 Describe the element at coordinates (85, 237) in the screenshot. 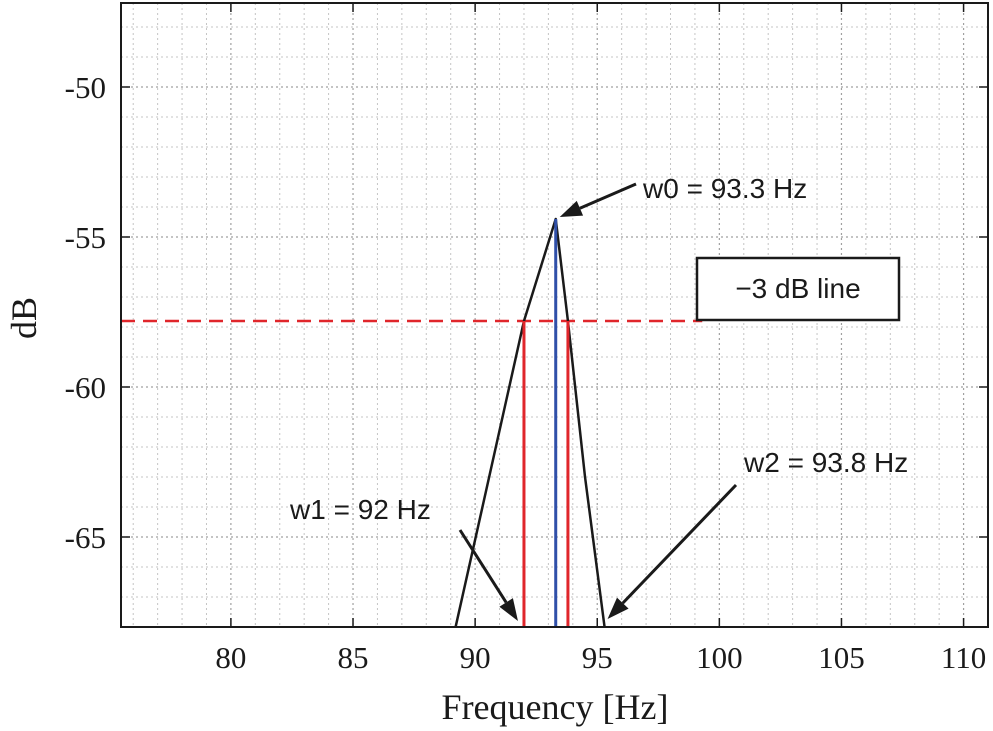

I see `y-tick-label: -55` at that location.